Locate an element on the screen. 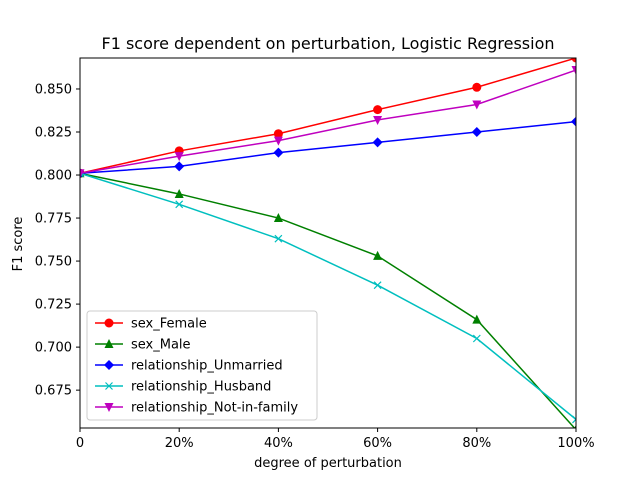 The width and height of the screenshot is (640, 480). y-tick-label: 0.700 is located at coordinates (53, 348).